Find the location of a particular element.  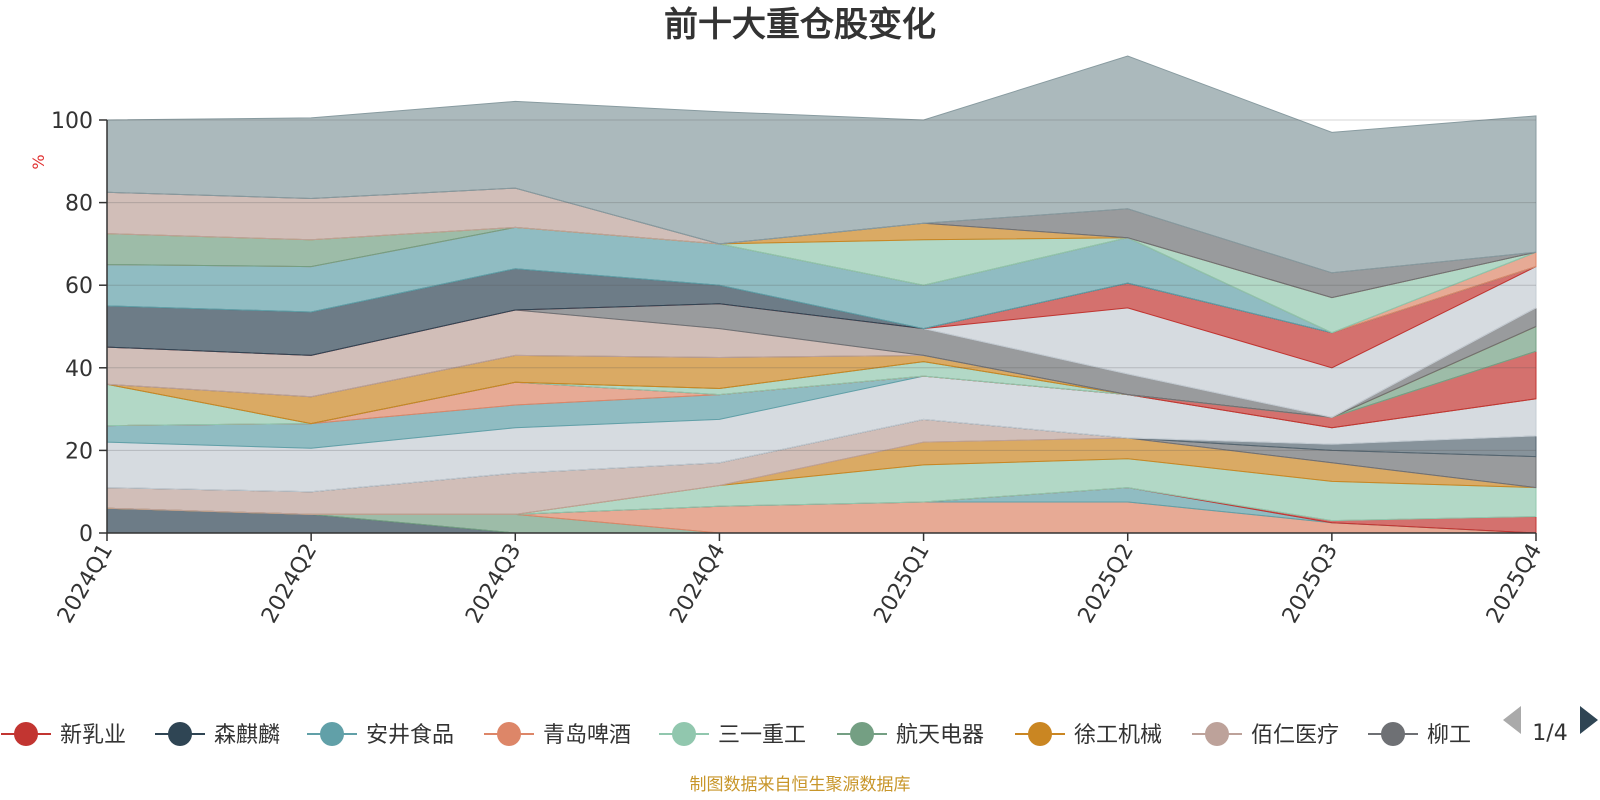

legend-item: 徐工机械 is located at coordinates (1088, 735).